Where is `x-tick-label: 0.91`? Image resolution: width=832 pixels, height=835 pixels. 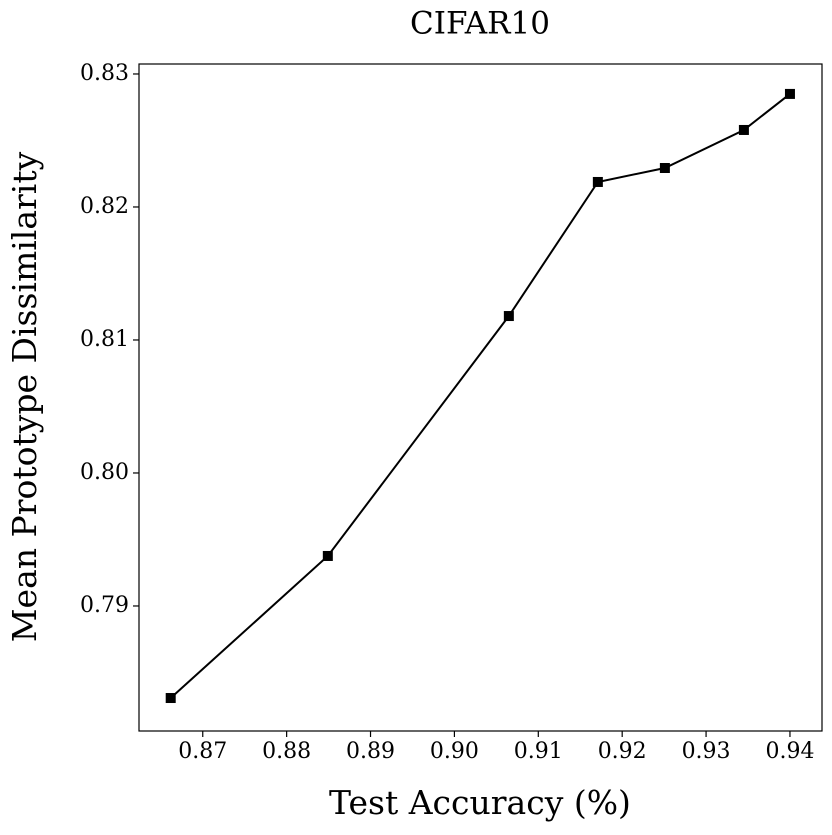
x-tick-label: 0.91 is located at coordinates (538, 751).